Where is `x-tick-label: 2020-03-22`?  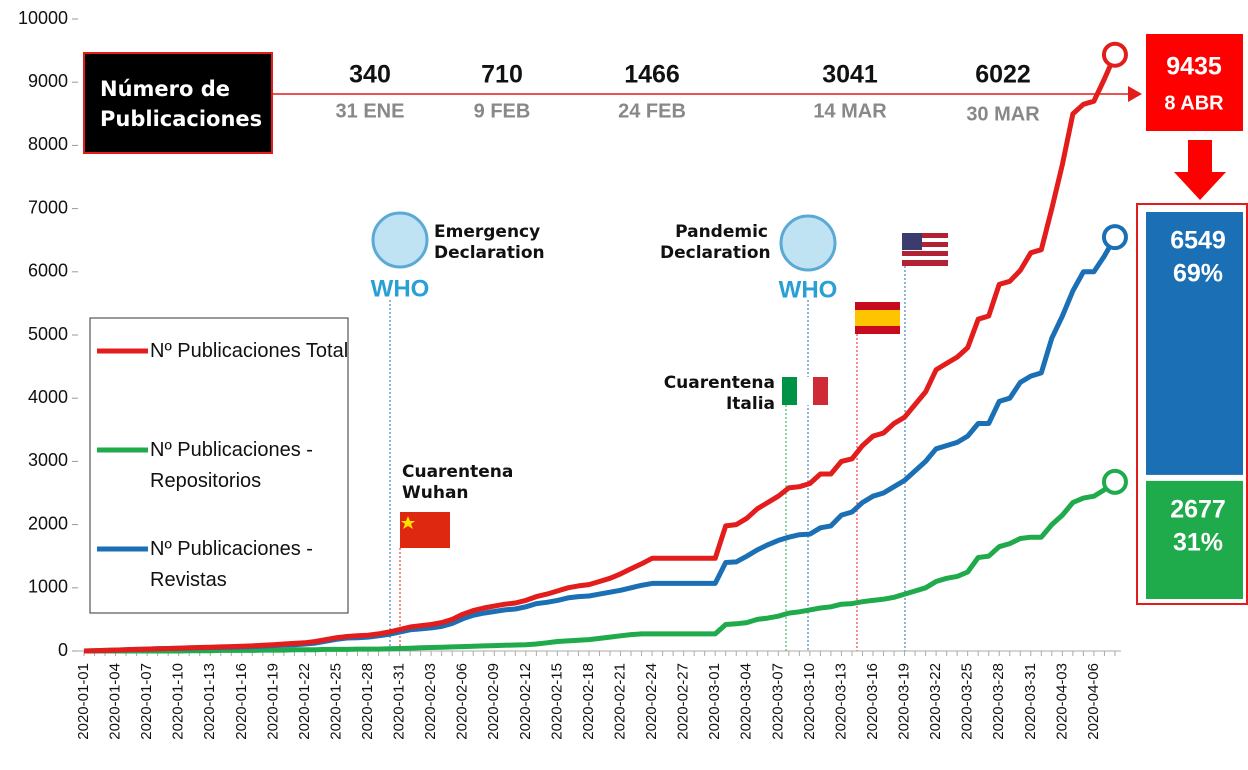
x-tick-label: 2020-03-22 is located at coordinates (935, 701).